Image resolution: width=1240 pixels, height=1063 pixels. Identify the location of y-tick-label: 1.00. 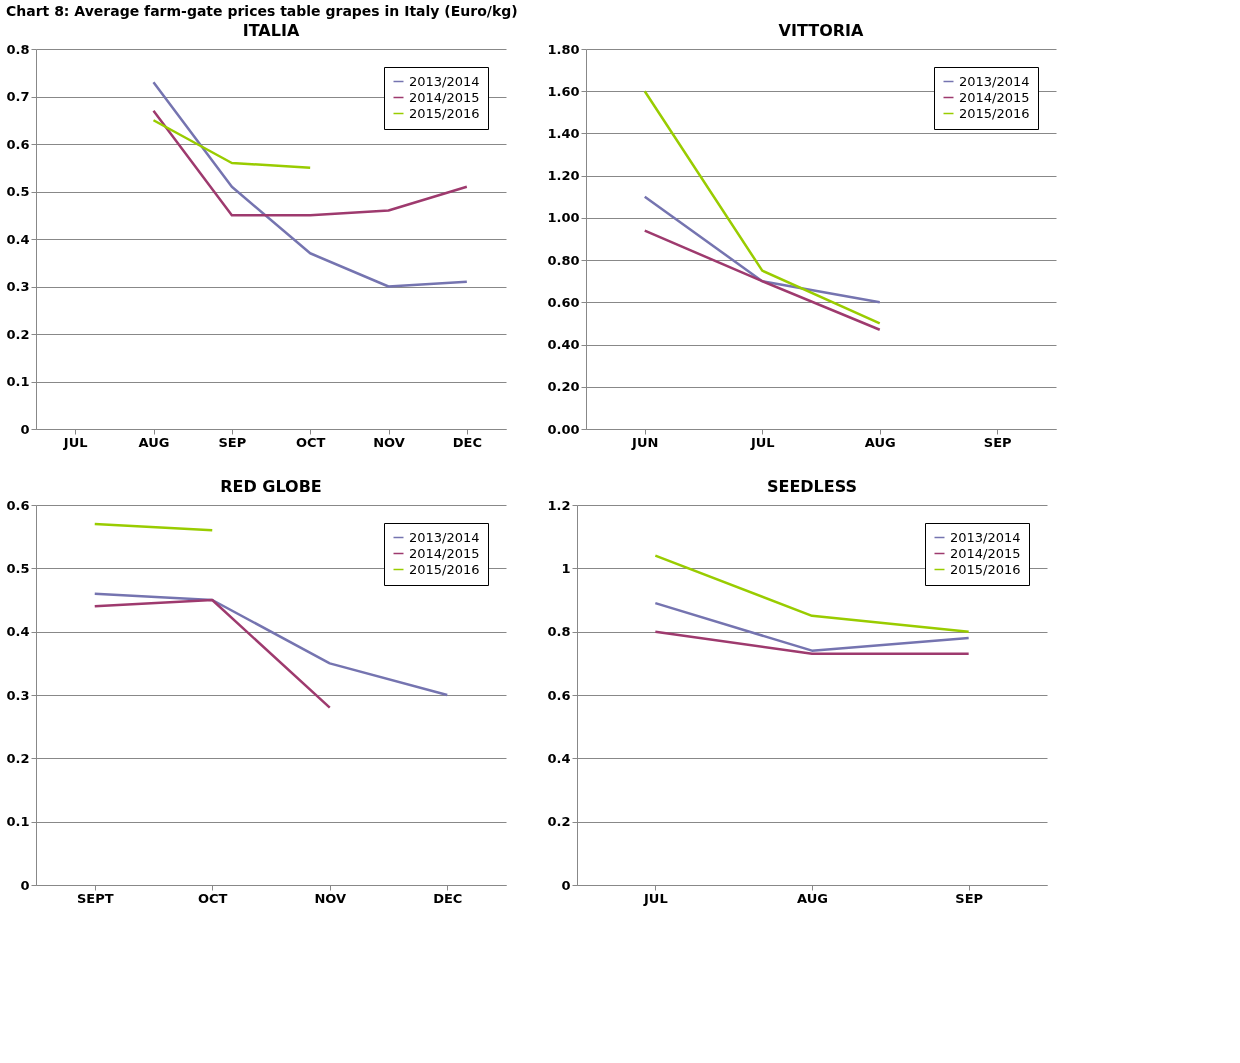
(563, 218).